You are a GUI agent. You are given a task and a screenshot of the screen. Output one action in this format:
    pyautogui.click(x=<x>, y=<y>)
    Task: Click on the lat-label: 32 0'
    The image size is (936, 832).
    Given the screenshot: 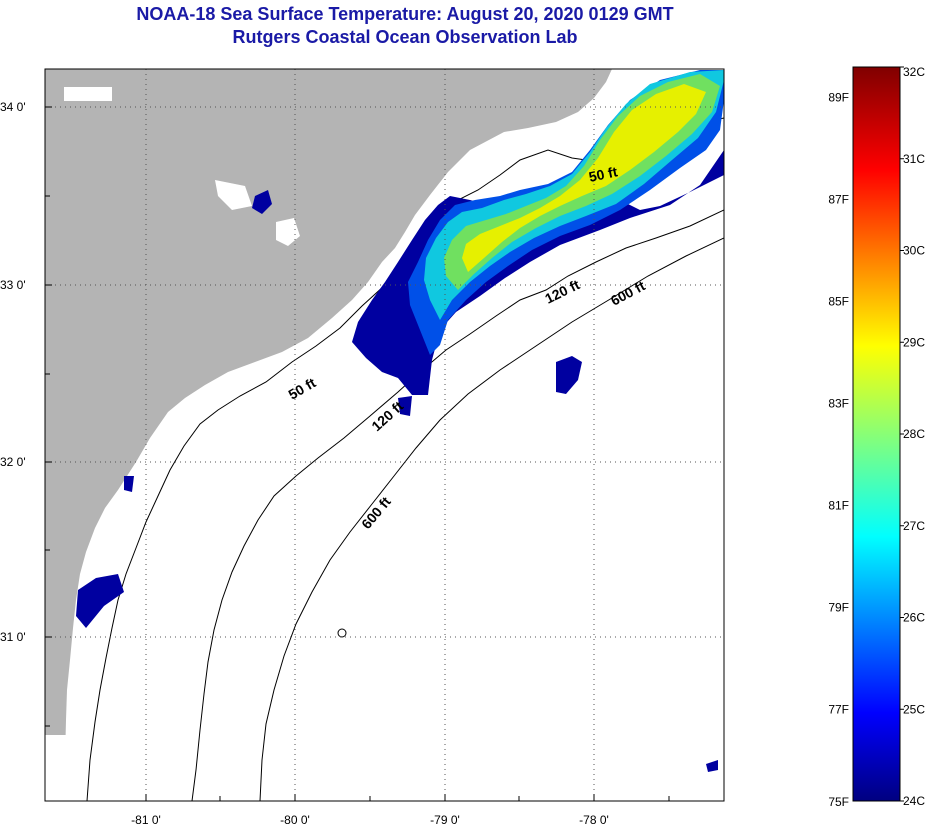 What is the action you would take?
    pyautogui.click(x=13, y=462)
    